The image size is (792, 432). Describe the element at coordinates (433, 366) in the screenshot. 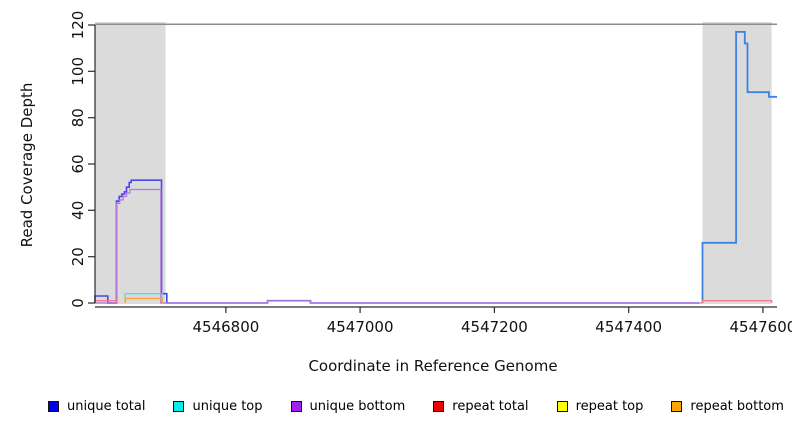

I see `x-axis-title: Coordinate in Reference Genome` at that location.